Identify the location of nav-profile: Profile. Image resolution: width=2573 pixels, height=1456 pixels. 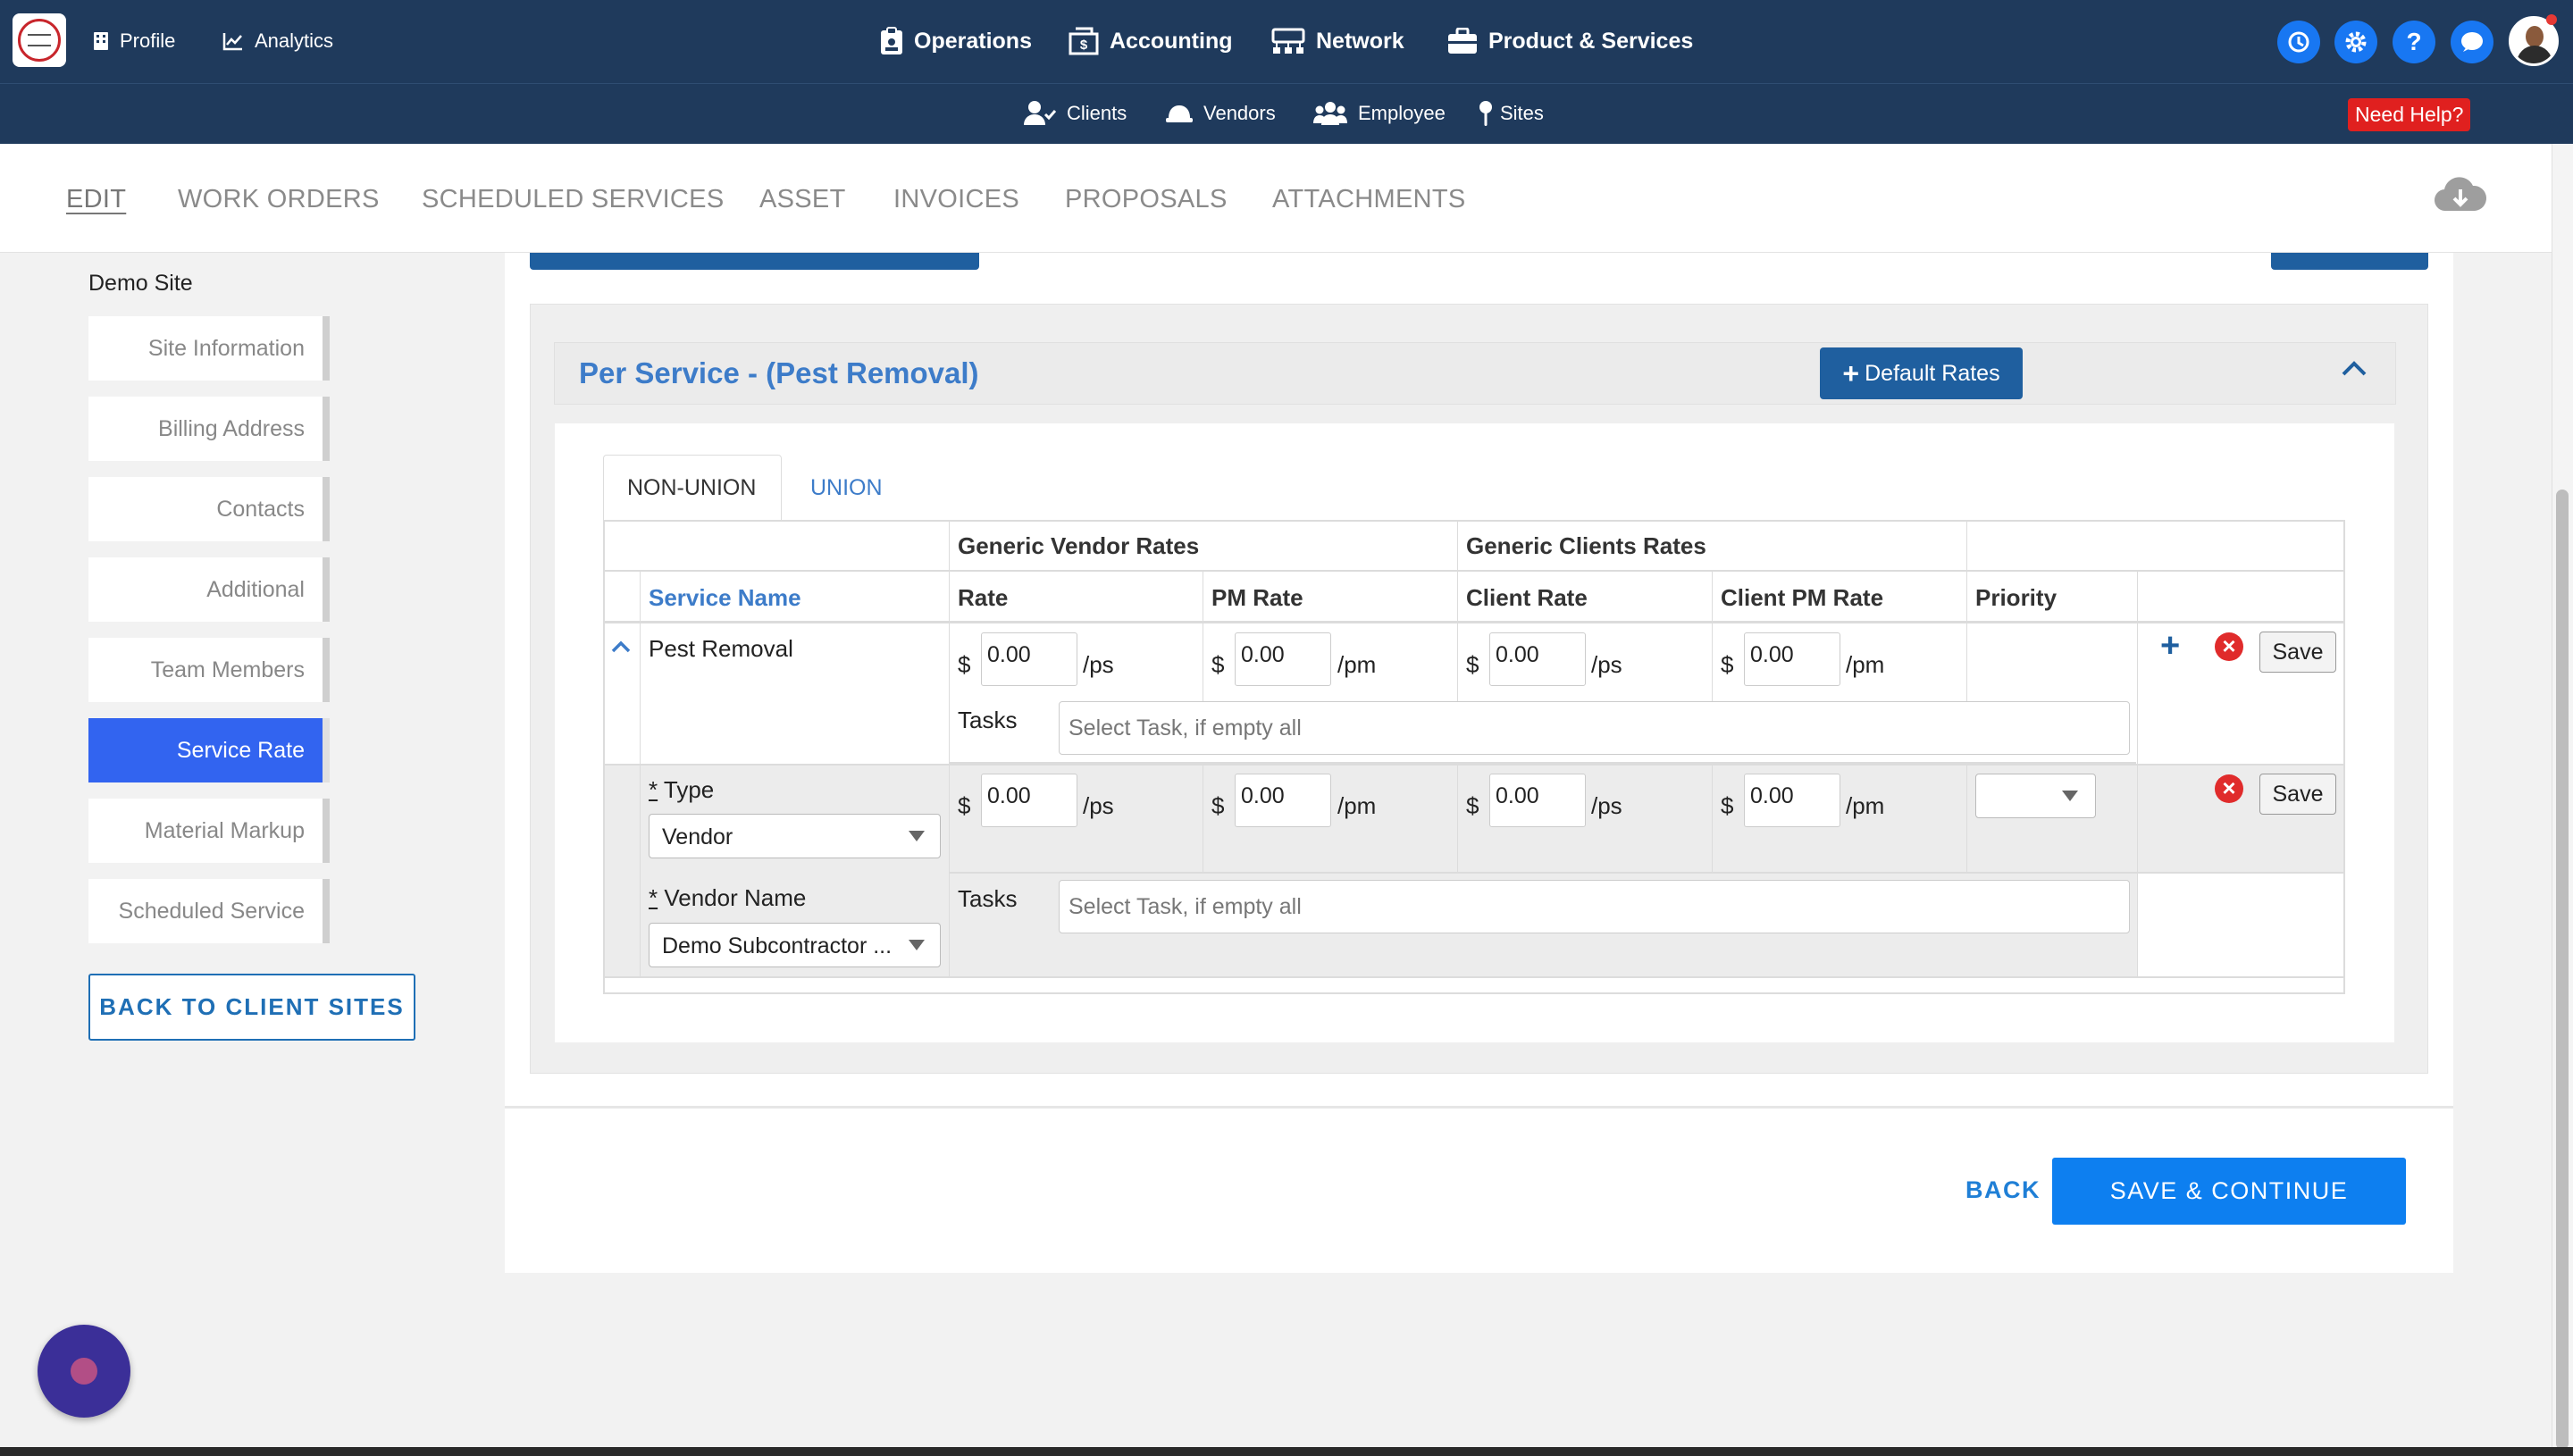
(134, 41).